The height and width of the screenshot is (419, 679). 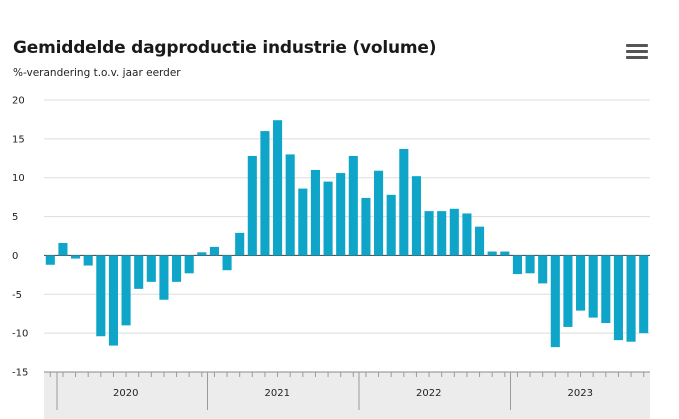 What do you see at coordinates (580, 393) in the screenshot?
I see `x-tick-label: 2023` at bounding box center [580, 393].